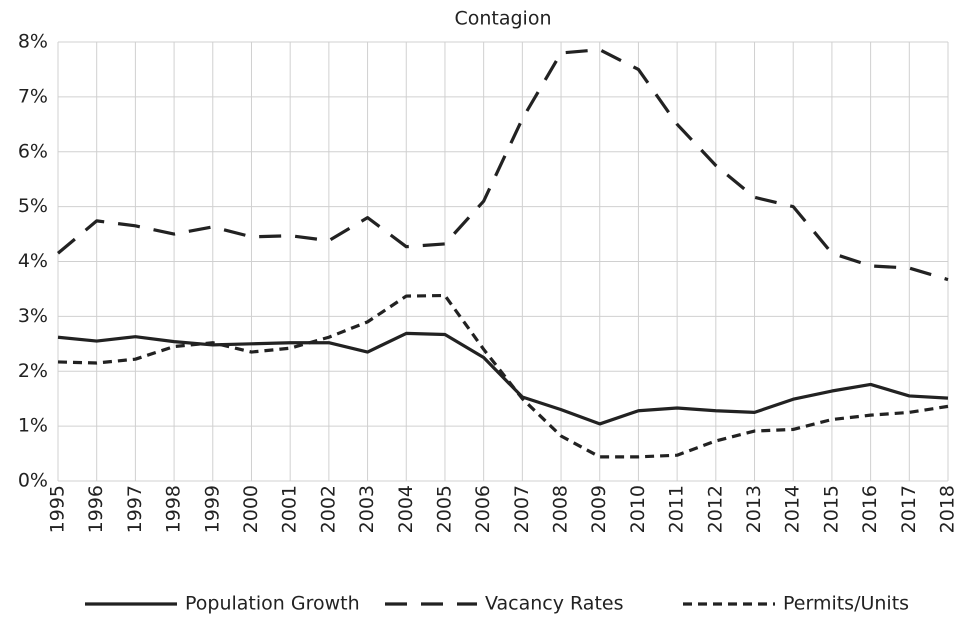 Image resolution: width=963 pixels, height=620 pixels. I want to click on x-tick-label: 2017, so click(909, 509).